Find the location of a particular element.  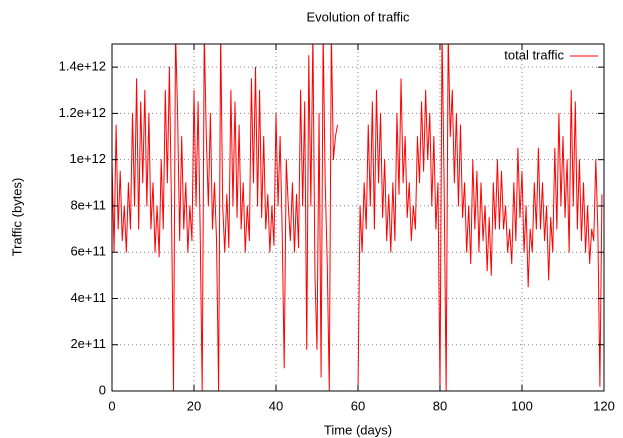

x-tick-label: 0 is located at coordinates (111, 405).